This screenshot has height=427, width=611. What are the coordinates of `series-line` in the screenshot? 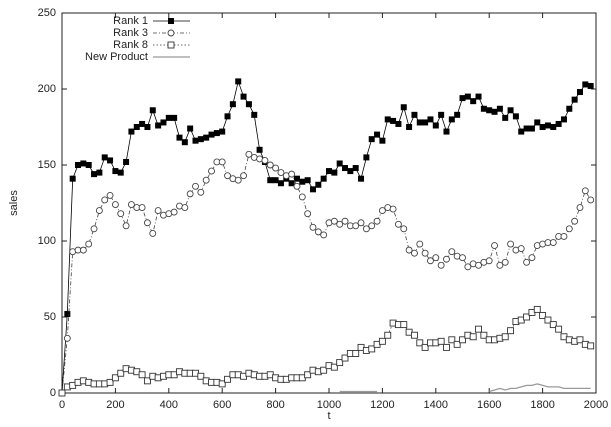 It's located at (465, 388).